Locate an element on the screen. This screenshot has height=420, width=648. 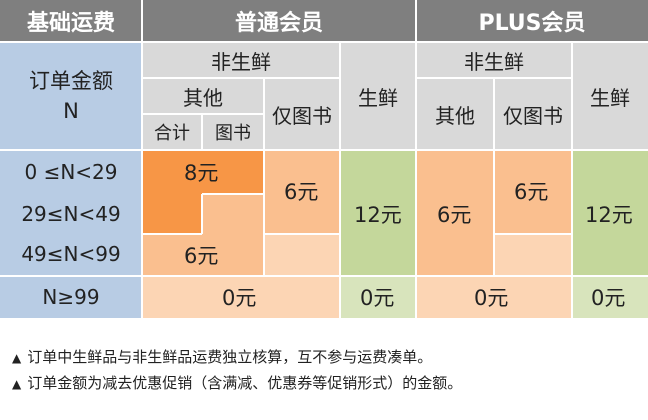
normal-fresh-ge99-value: 0元 is located at coordinates (377, 298).